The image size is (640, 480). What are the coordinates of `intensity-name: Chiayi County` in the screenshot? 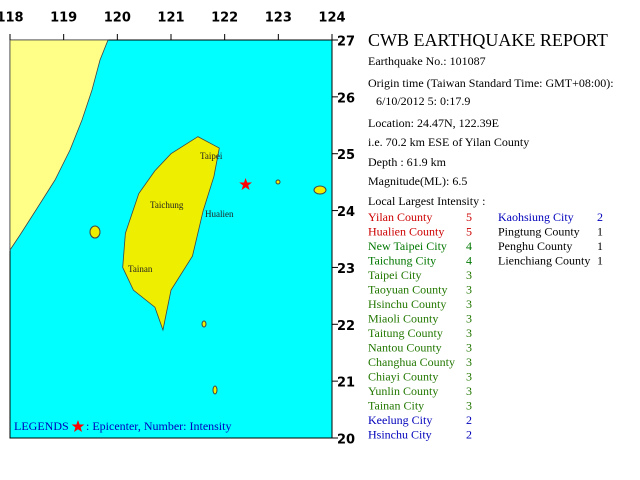 It's located at (403, 376).